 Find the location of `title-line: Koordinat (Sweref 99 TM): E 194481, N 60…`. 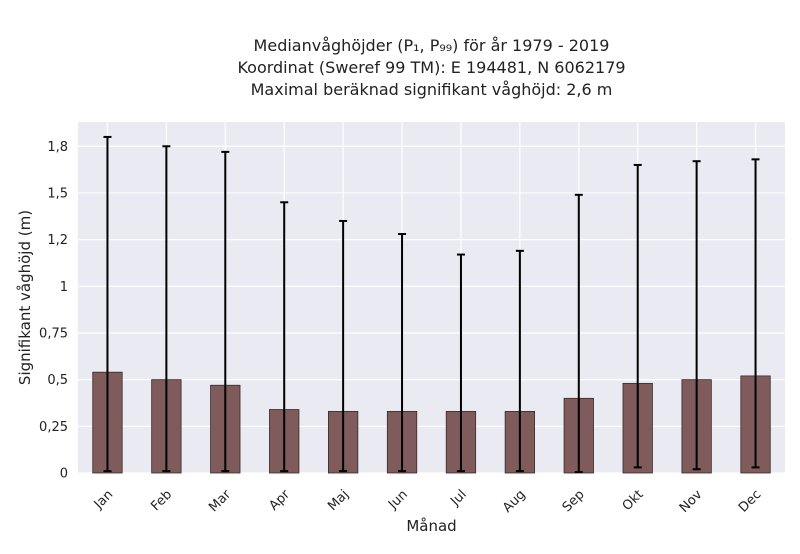

title-line: Koordinat (Sweref 99 TM): E 194481, N 60… is located at coordinates (431, 67).